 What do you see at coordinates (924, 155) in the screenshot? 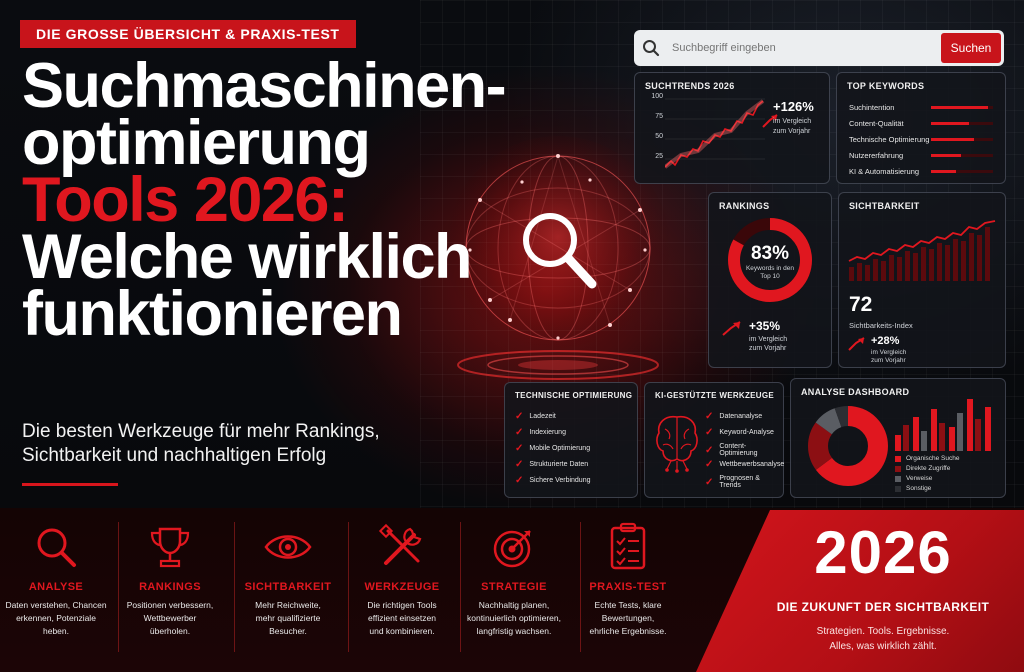
I see `keyword-row: Nutzererfahrung` at bounding box center [924, 155].